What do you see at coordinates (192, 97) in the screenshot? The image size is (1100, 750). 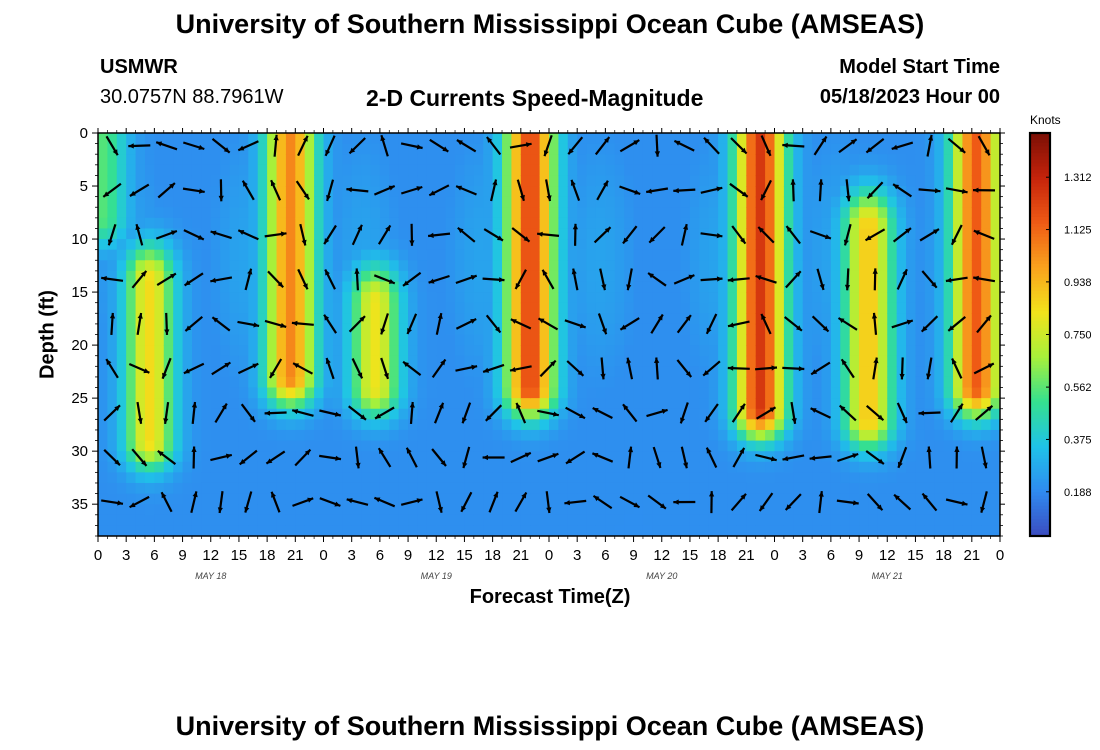 I see `station-coordinates: 30.0757N 88.7961W` at bounding box center [192, 97].